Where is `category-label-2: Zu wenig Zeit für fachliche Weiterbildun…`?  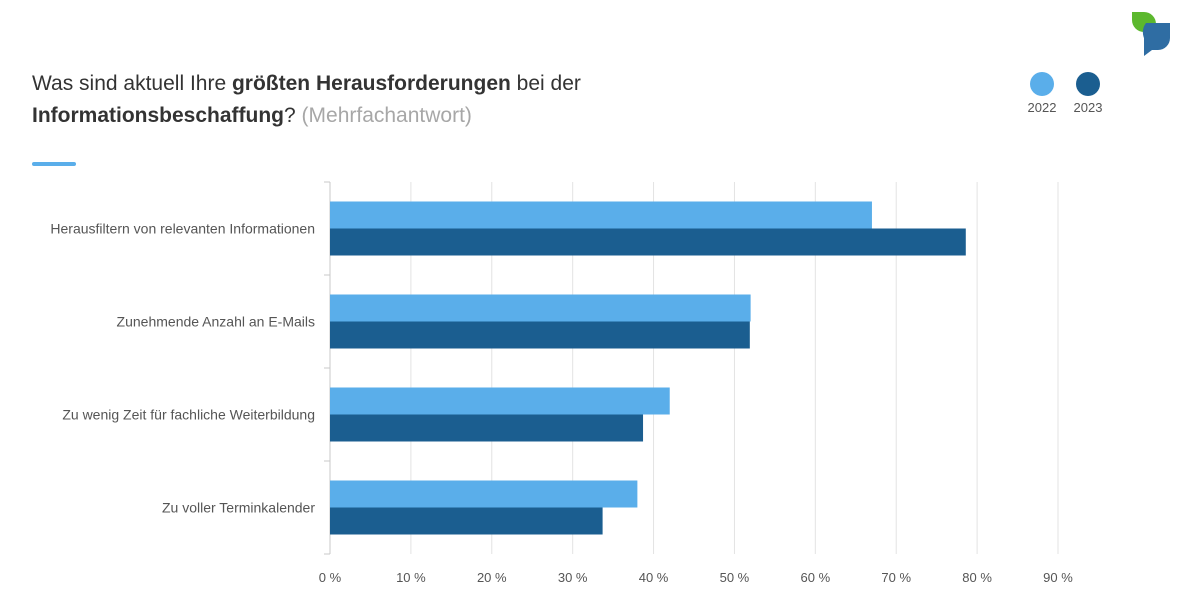
category-label-2: Zu wenig Zeit für fachliche Weiterbildun… is located at coordinates (188, 415).